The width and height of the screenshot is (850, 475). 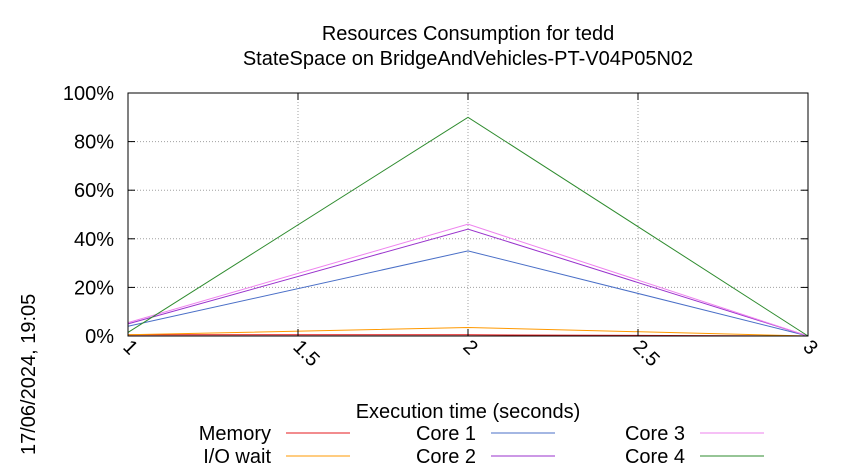 What do you see at coordinates (446, 457) in the screenshot?
I see `legend-label: Core 2` at bounding box center [446, 457].